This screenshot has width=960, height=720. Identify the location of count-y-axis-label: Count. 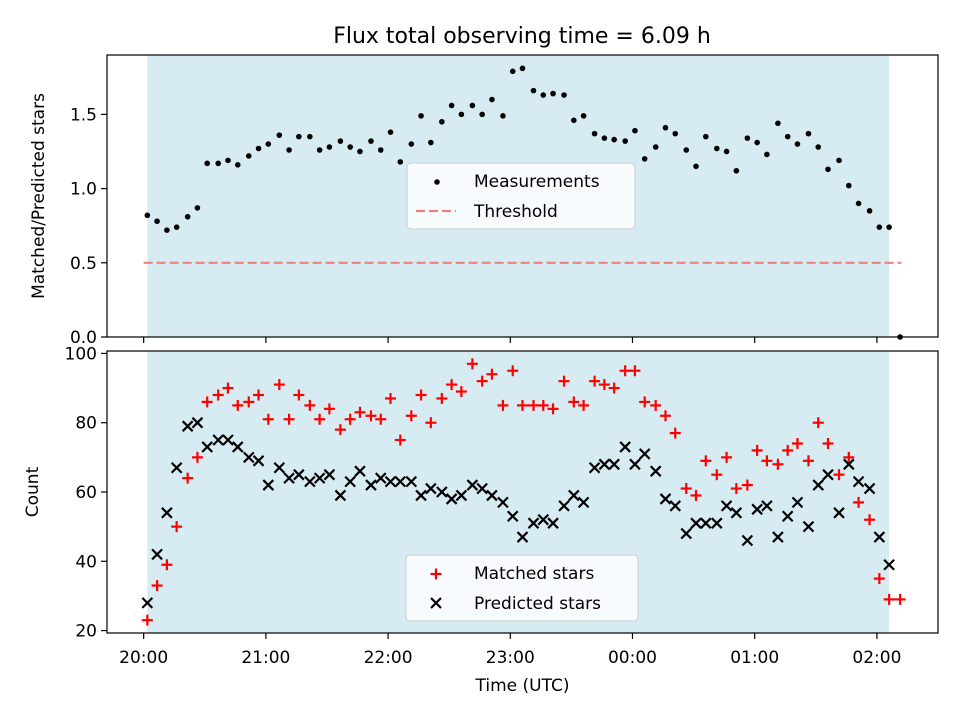
(33, 491).